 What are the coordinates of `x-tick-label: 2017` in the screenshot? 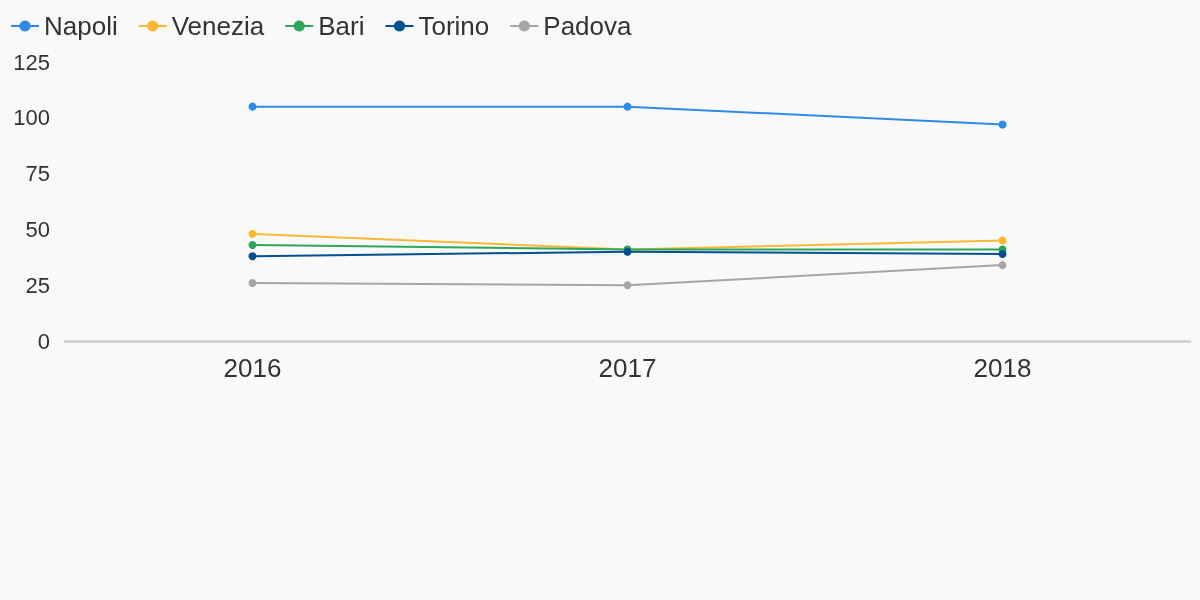 It's located at (627, 368).